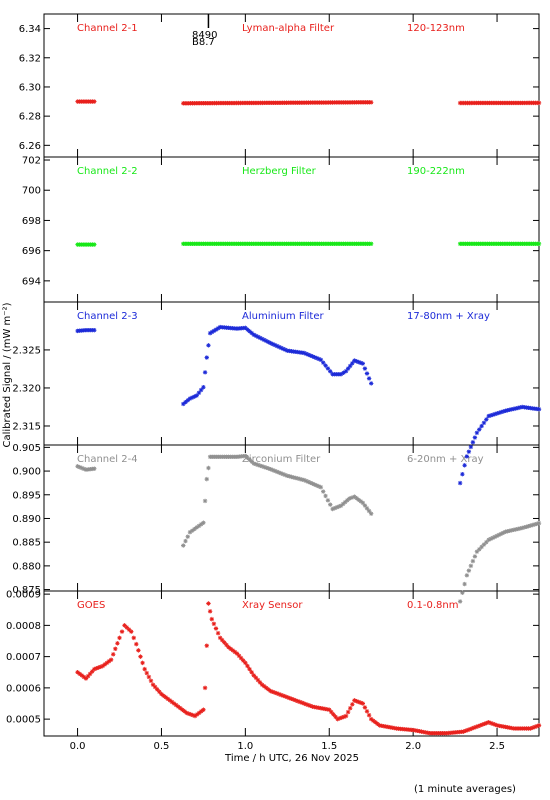  Describe the element at coordinates (26, 472) in the screenshot. I see `y-tick-label: 0.900` at that location.